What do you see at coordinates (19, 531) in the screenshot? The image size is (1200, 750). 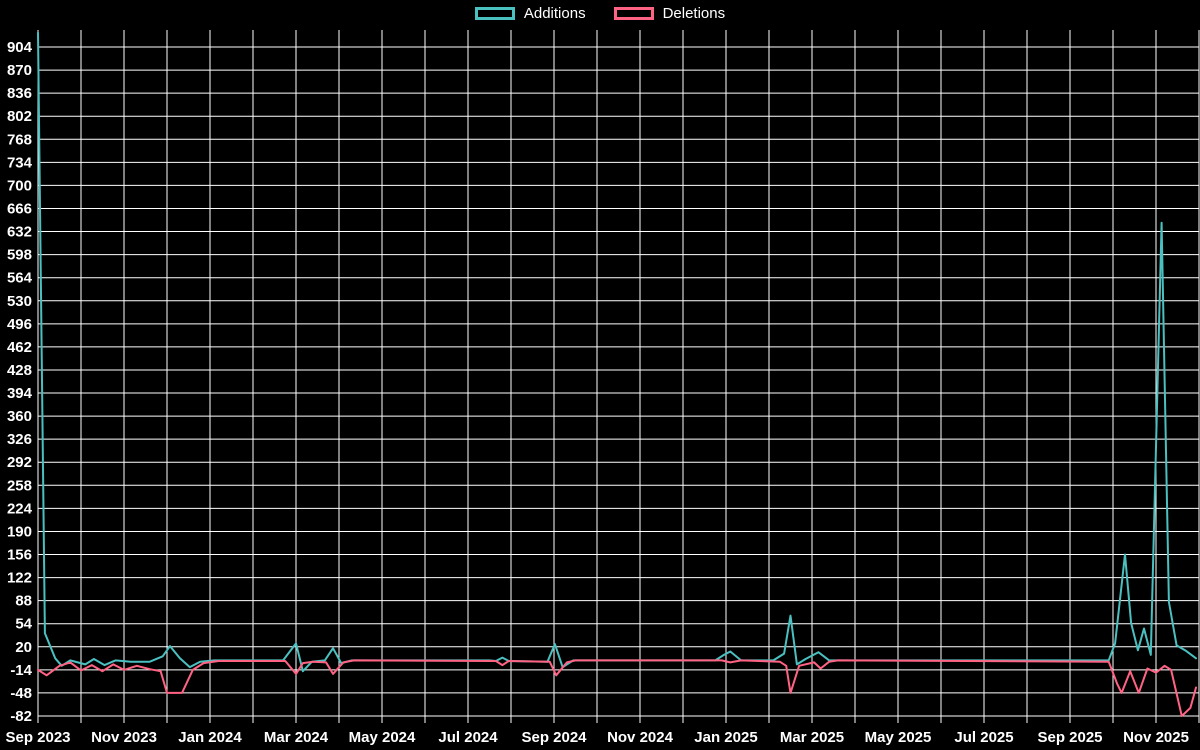 I see `y-axis-tick-label: 190` at bounding box center [19, 531].